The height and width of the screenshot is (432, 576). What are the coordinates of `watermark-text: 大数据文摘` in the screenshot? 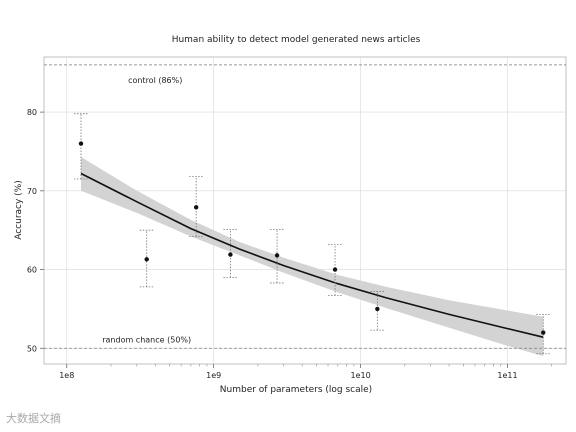 It's located at (33, 418).